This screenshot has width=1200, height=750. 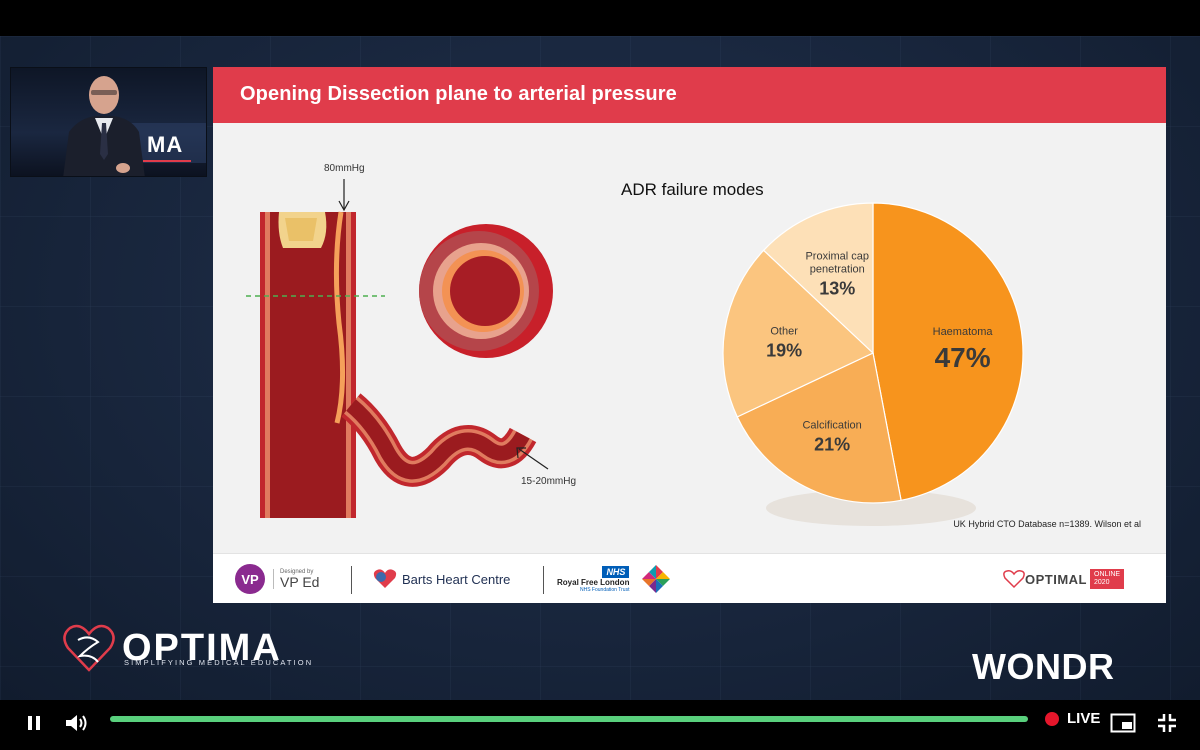 I want to click on live-indicator-icon, so click(x=1052, y=719).